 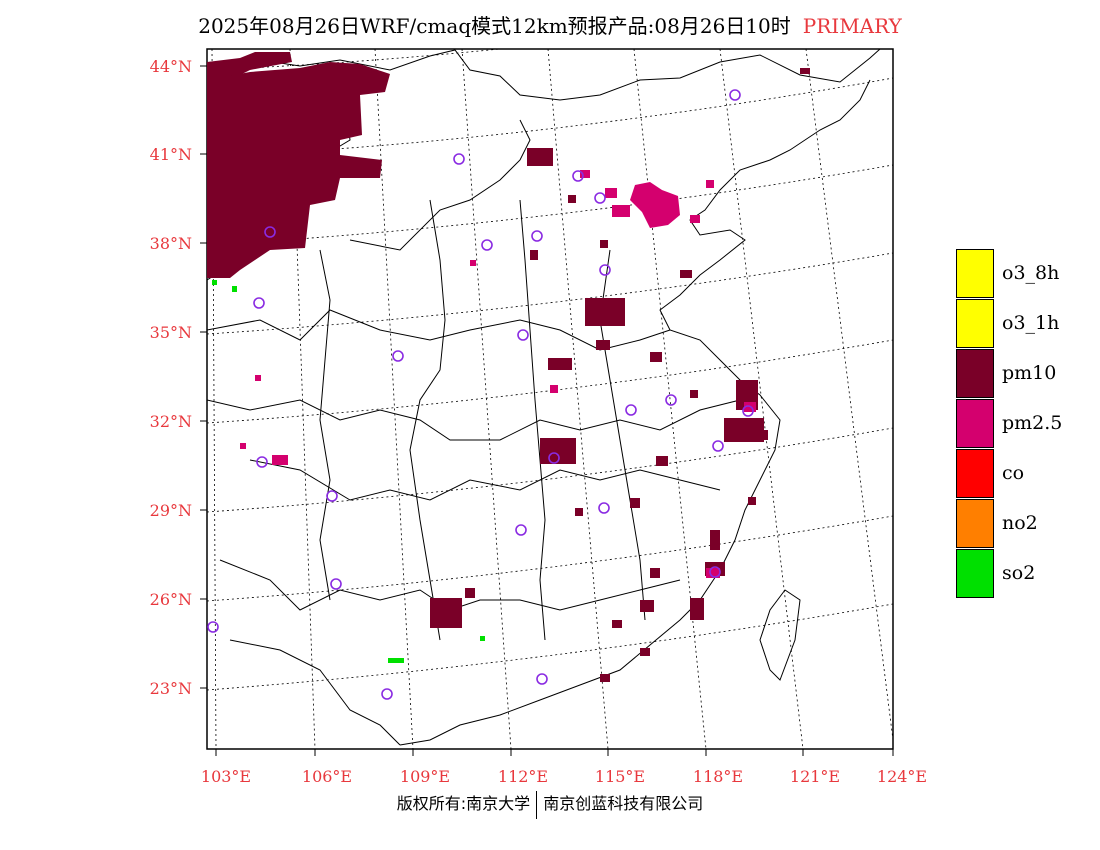 I want to click on lon-label-106: 106°E, so click(x=327, y=776).